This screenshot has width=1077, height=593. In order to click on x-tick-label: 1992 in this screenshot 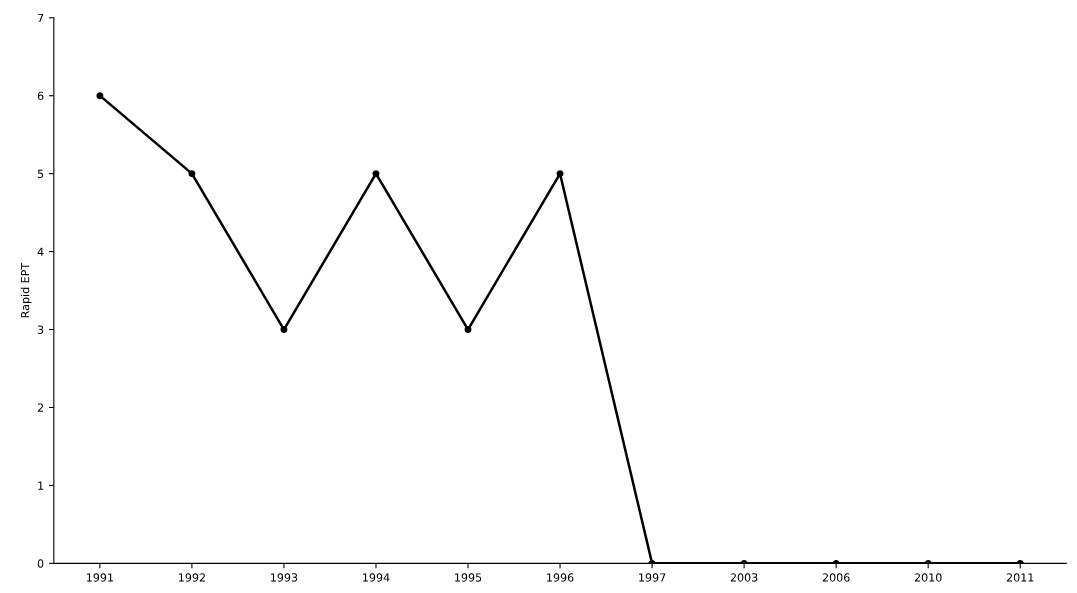, I will do `click(191, 577)`.